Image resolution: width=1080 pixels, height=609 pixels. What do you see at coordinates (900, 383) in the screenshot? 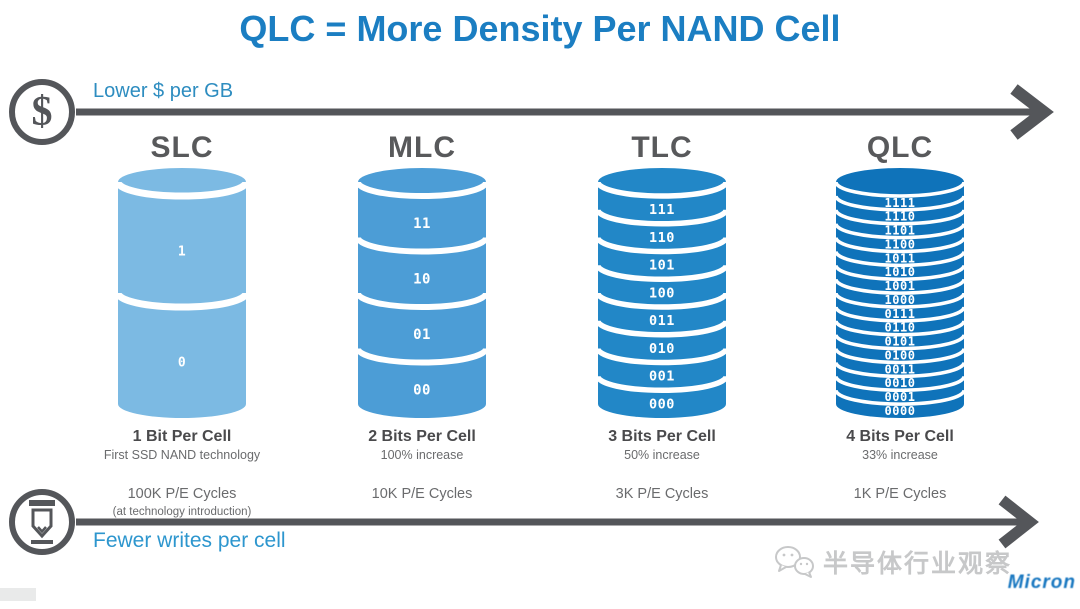
I see `bit-label: 0010` at bounding box center [900, 383].